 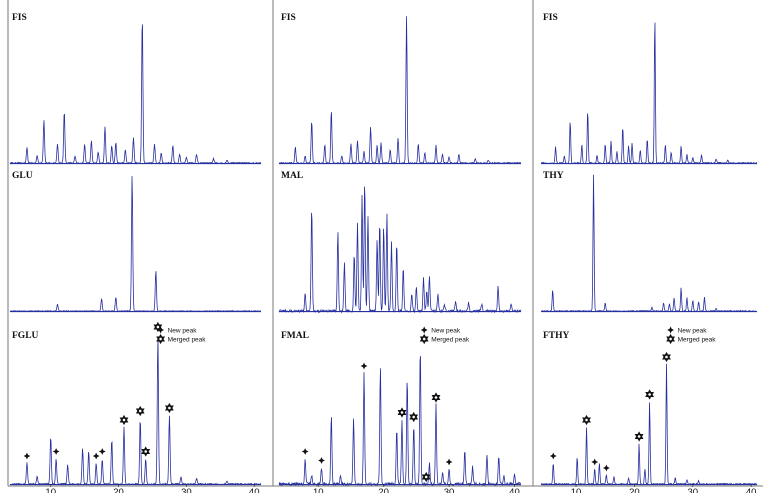 I want to click on panel-mal: MAL, so click(x=400, y=242).